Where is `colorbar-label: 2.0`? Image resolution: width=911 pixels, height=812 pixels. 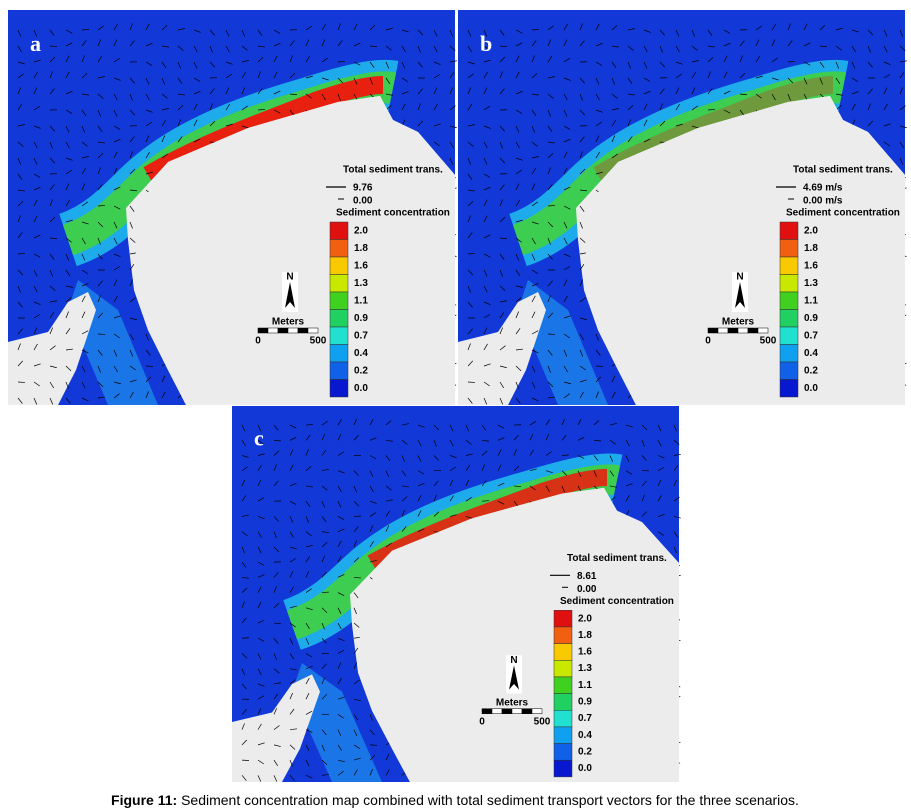 colorbar-label: 2.0 is located at coordinates (361, 230).